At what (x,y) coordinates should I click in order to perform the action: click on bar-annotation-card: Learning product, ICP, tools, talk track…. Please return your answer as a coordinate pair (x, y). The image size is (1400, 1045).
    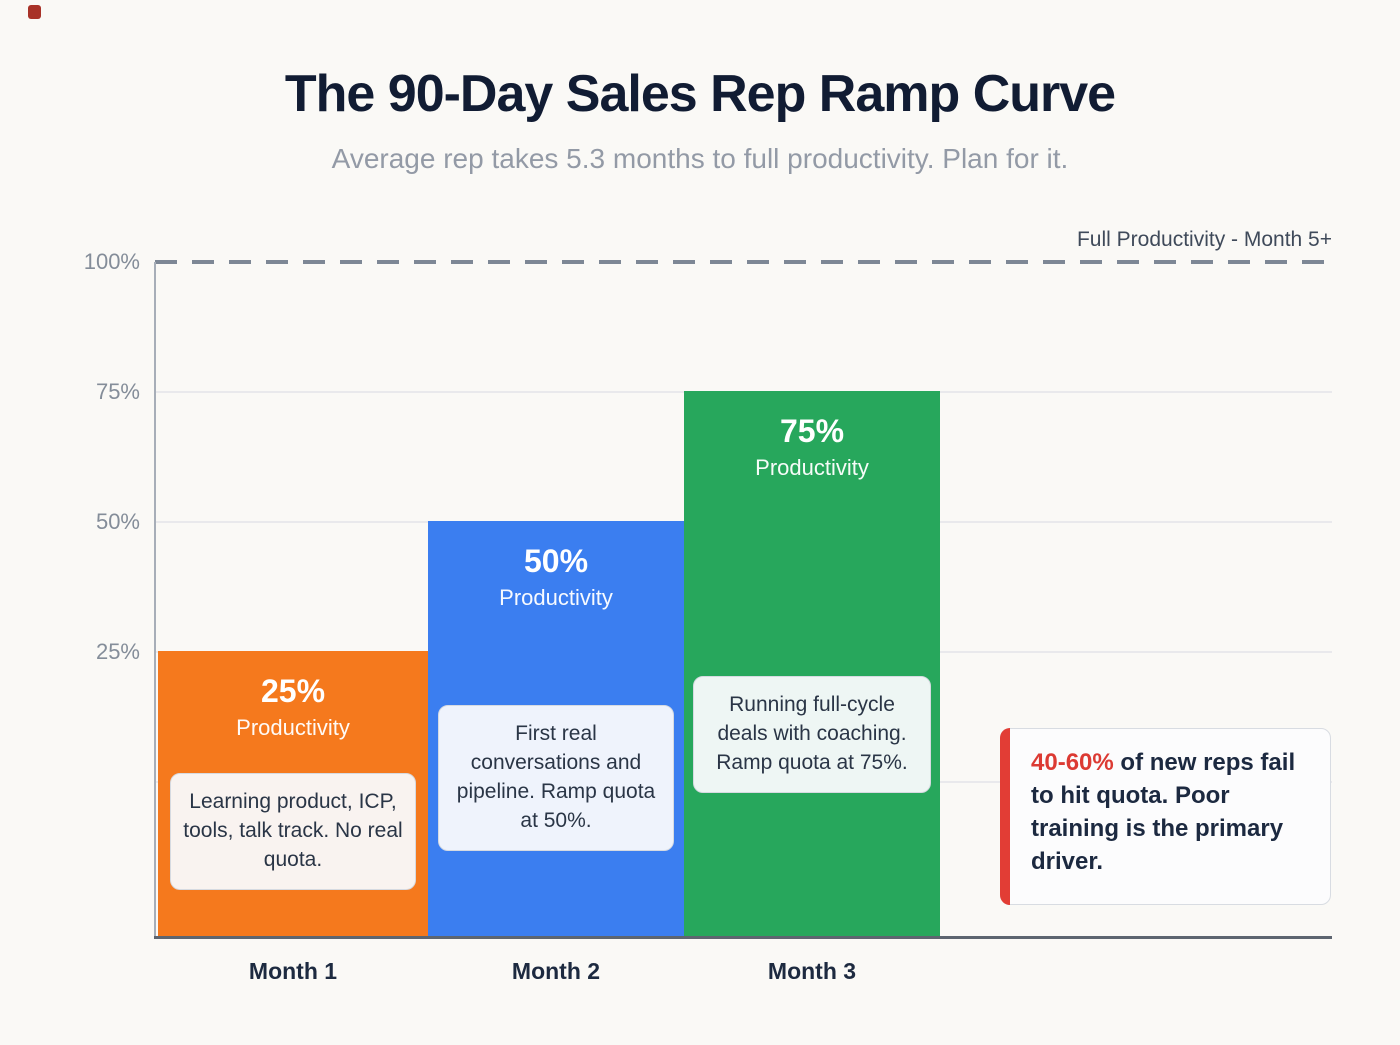
    Looking at the image, I should click on (293, 831).